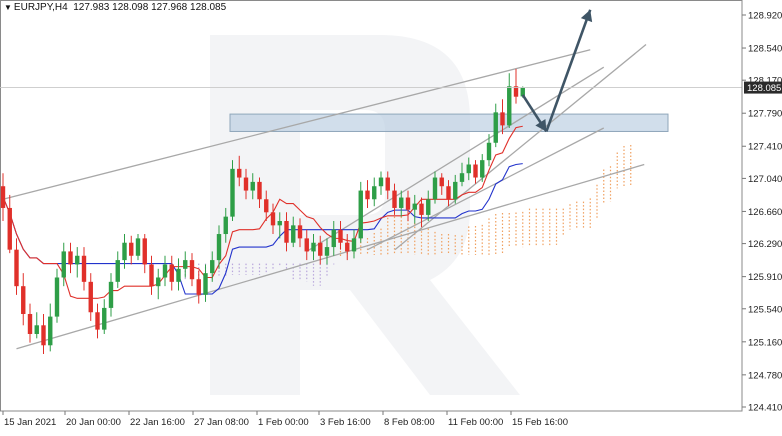 The width and height of the screenshot is (782, 436). Describe the element at coordinates (409, 422) in the screenshot. I see `x-tick-label: 8 Feb 08:00` at that location.